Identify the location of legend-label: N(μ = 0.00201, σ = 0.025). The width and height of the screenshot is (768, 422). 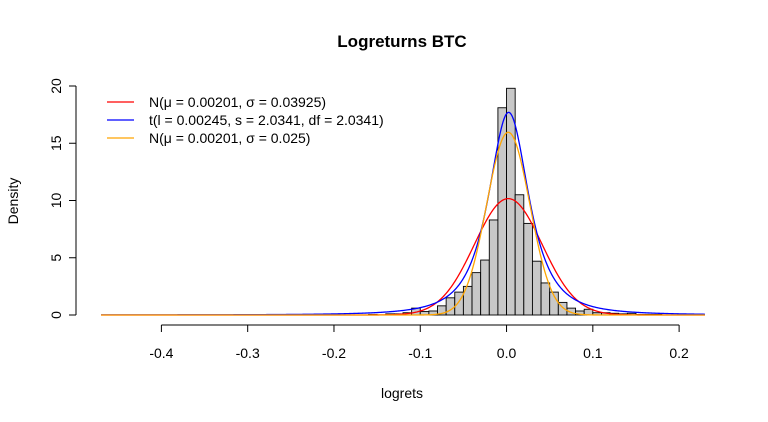
(229, 138).